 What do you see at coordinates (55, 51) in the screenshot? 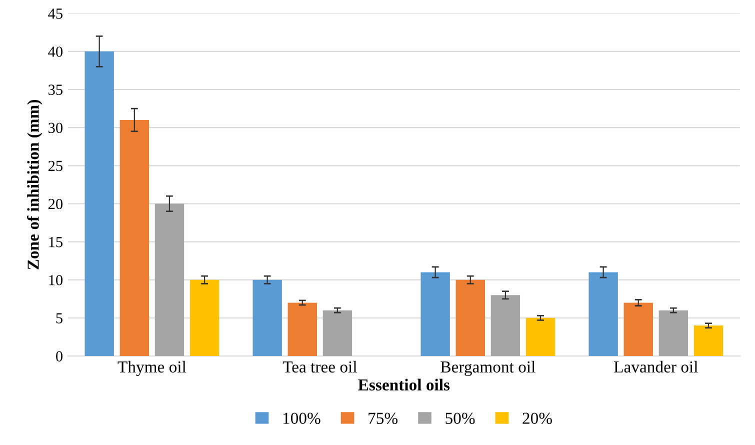
I see `y-tick-label: 40` at bounding box center [55, 51].